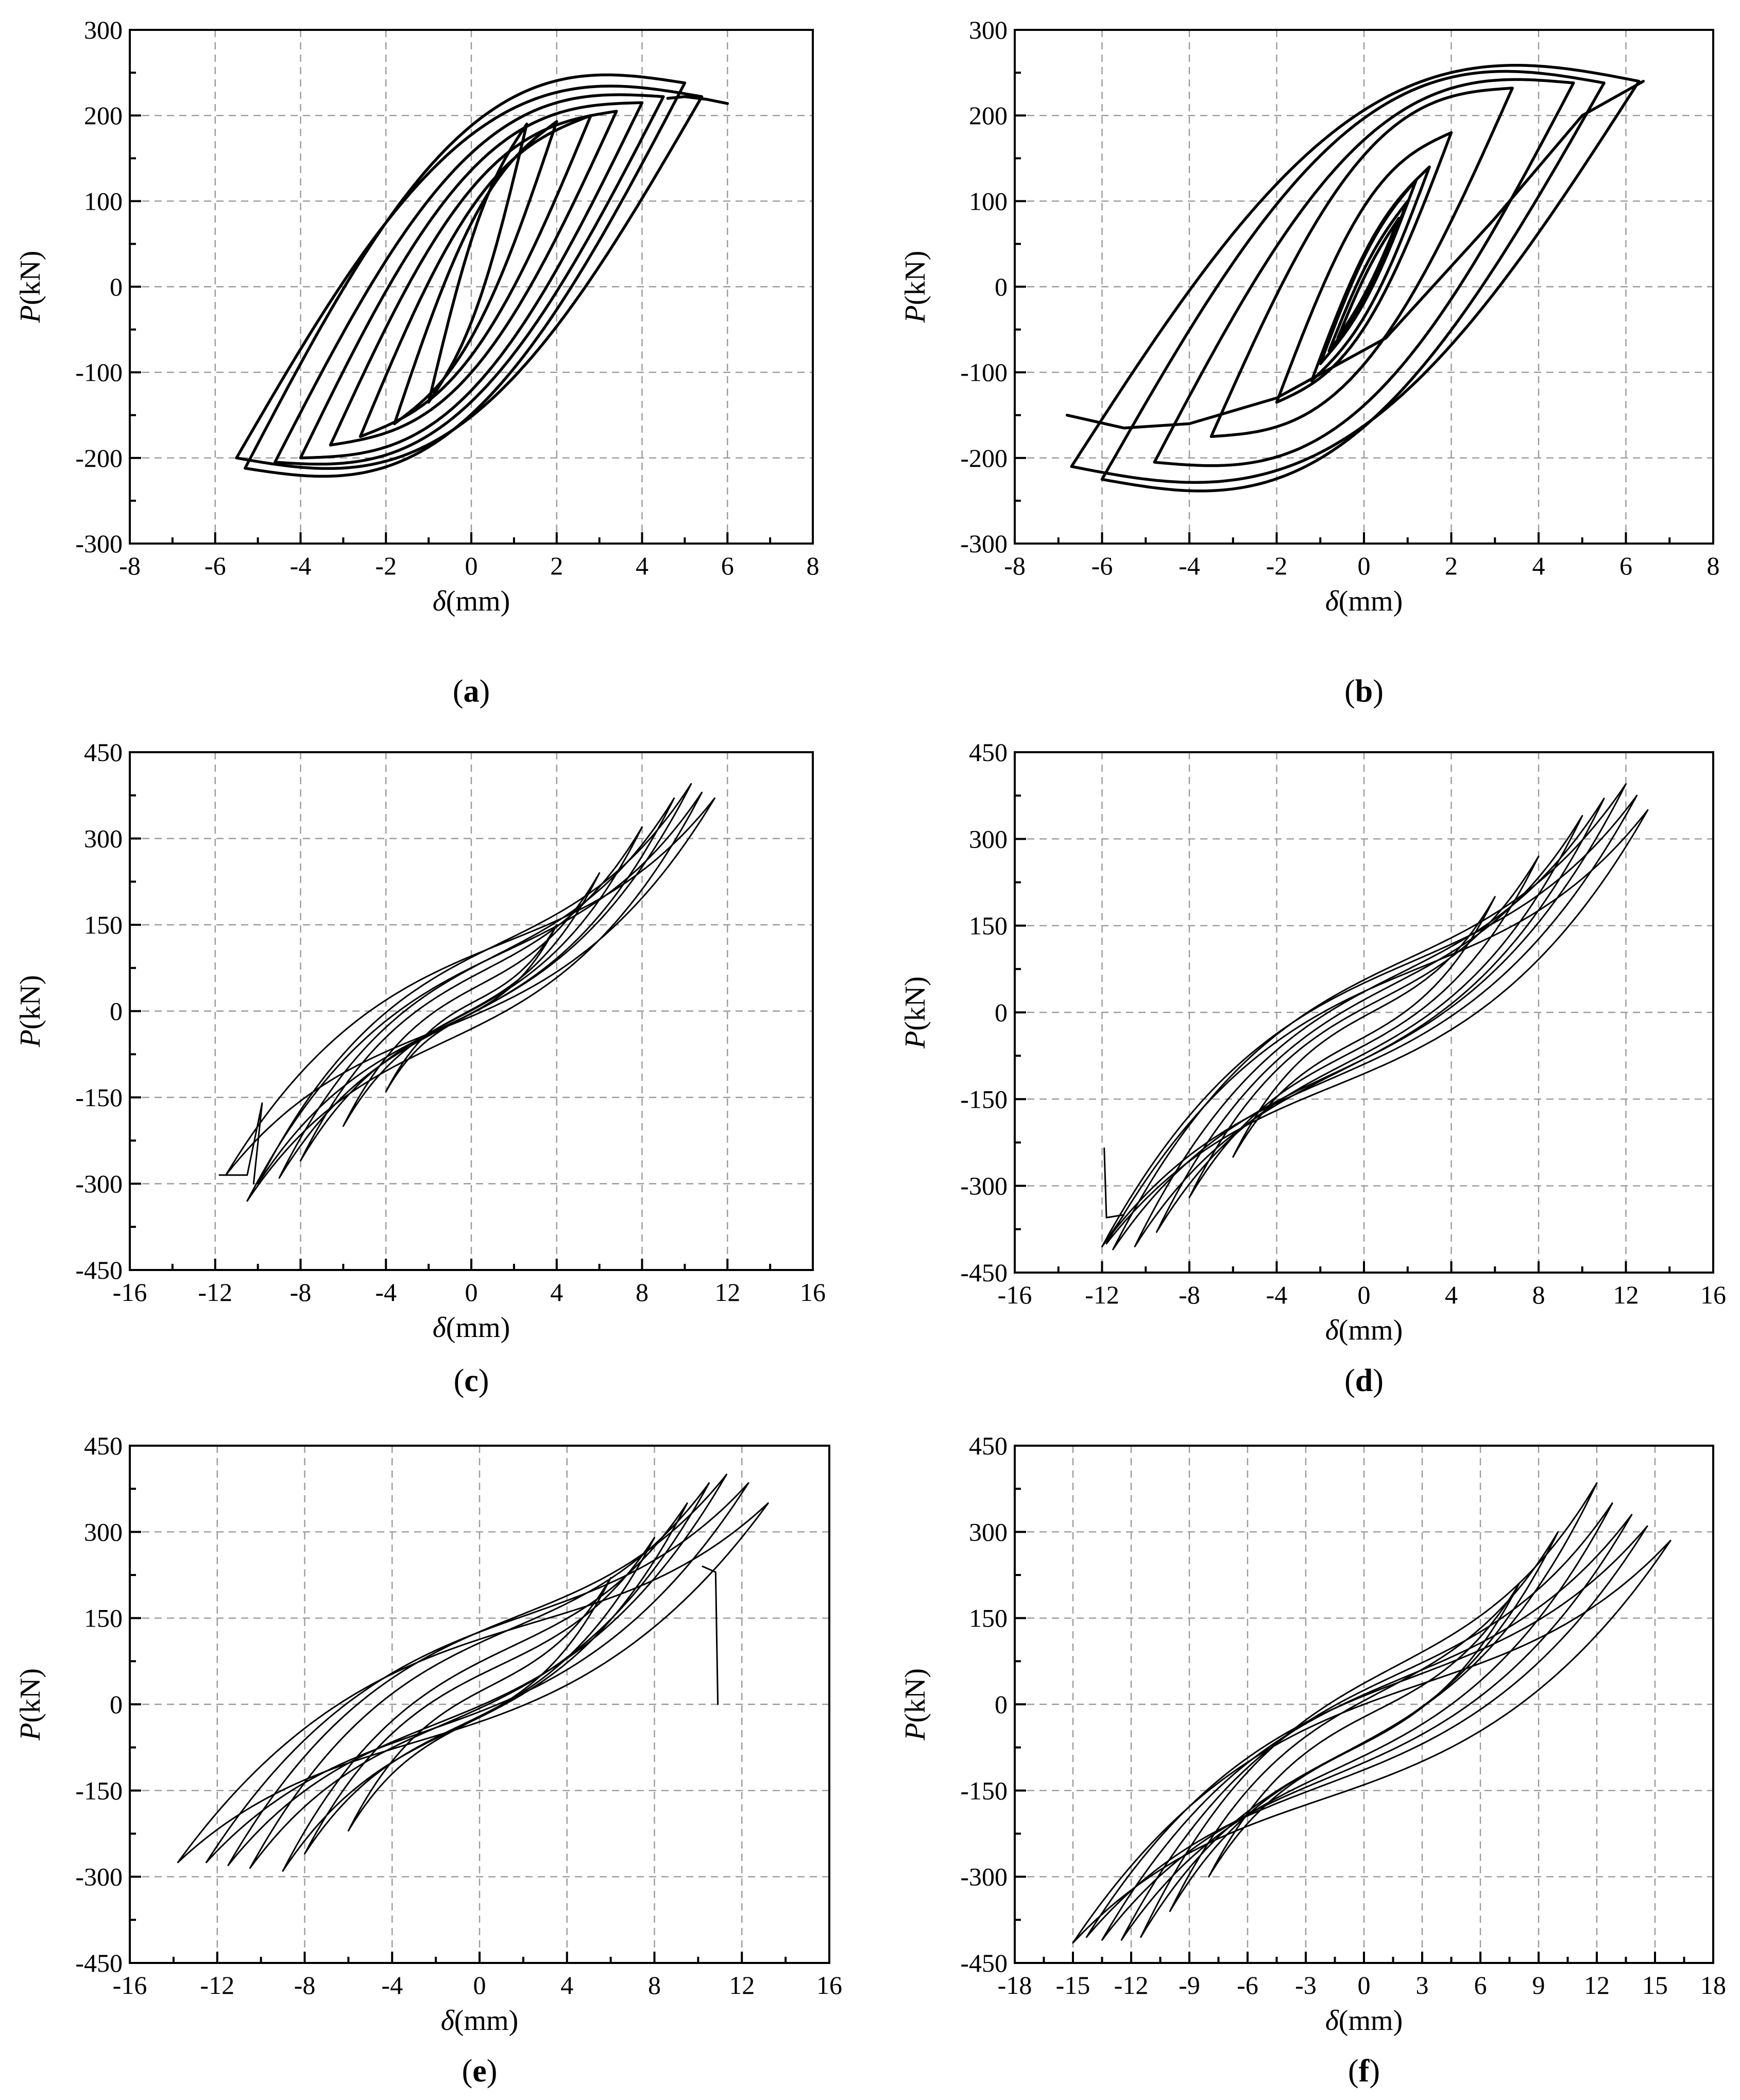 The image size is (1740, 2100). What do you see at coordinates (556, 565) in the screenshot?
I see `x-tick-label: 2` at bounding box center [556, 565].